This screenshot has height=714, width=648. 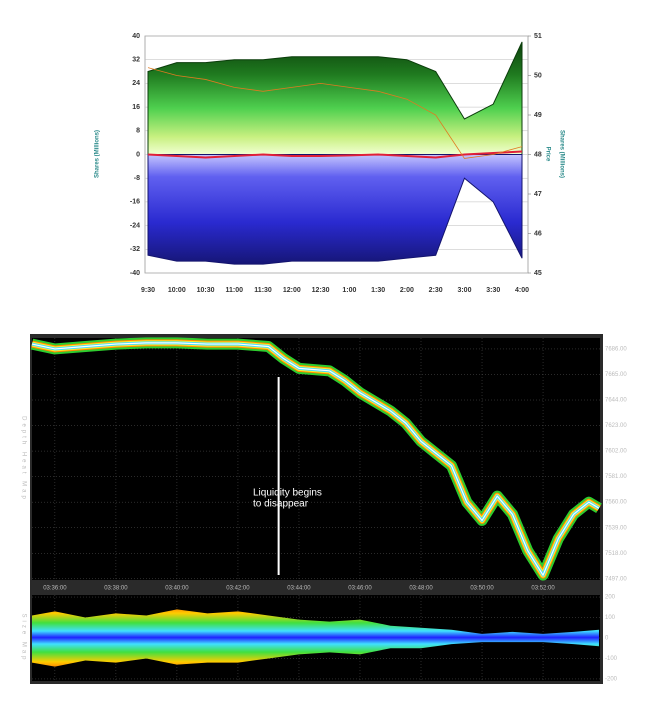 I want to click on y2-tick-label: 50, so click(x=538, y=75).